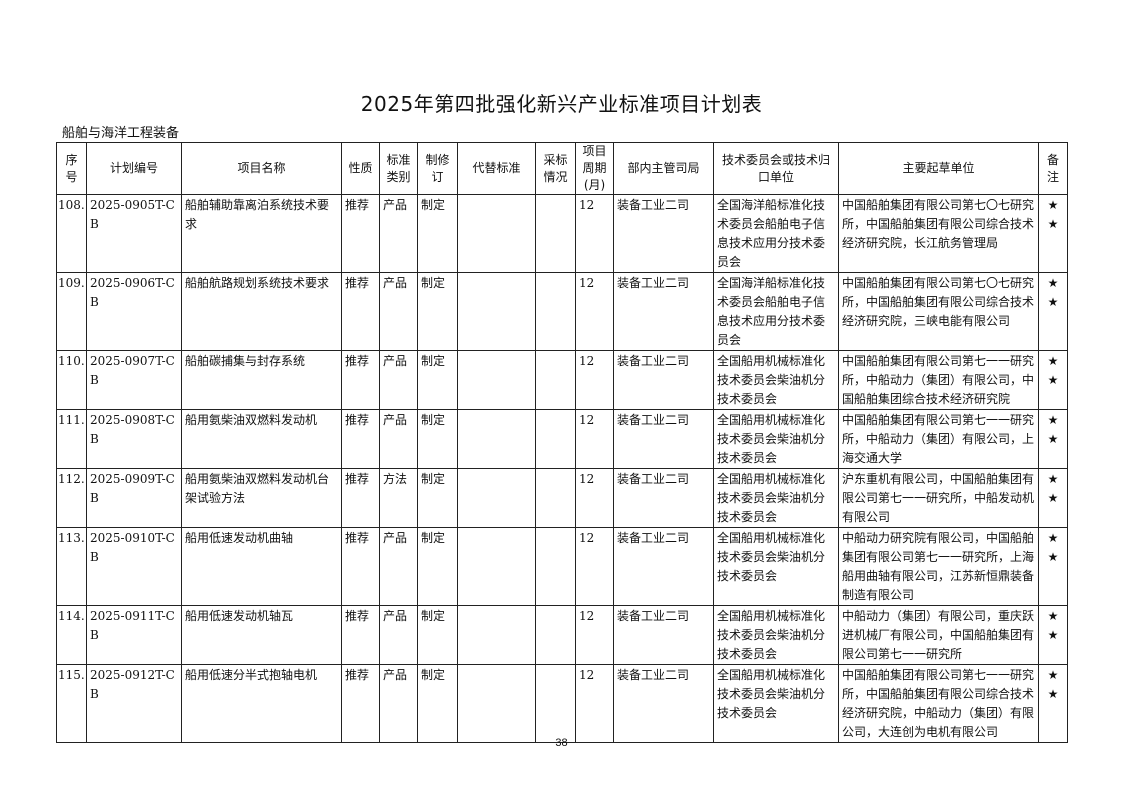  What do you see at coordinates (134, 635) in the screenshot?
I see `cell-plan-code: 2025-0911T-CB` at bounding box center [134, 635].